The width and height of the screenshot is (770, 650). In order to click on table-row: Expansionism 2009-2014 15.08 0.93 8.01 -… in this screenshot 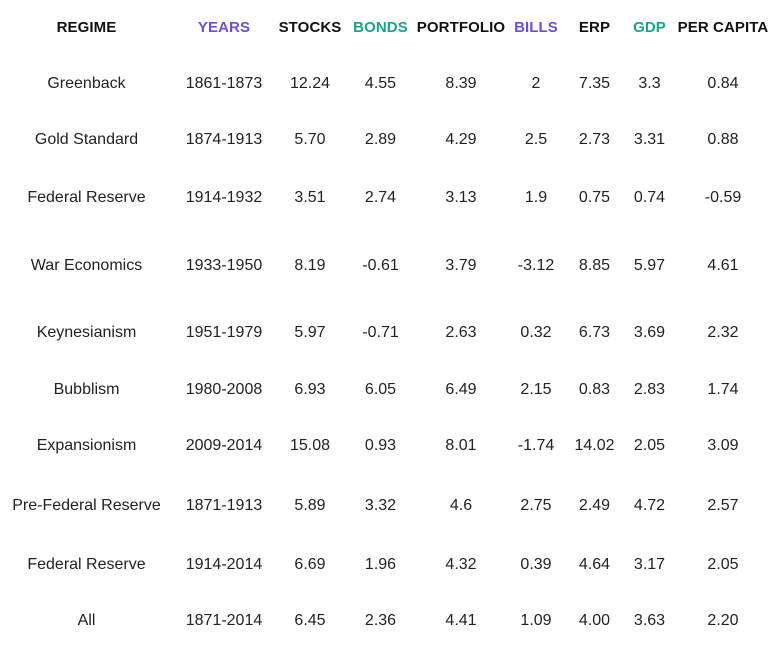, I will do `click(385, 446)`.